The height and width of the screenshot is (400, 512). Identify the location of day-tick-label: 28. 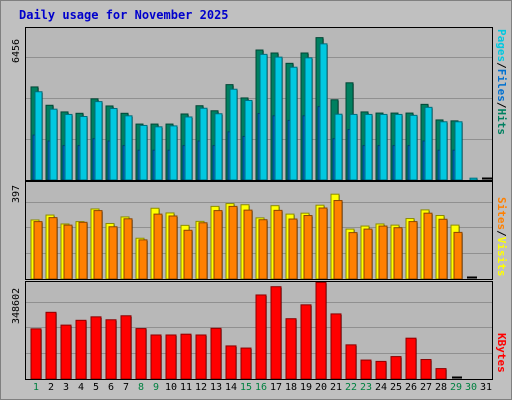
(441, 387).